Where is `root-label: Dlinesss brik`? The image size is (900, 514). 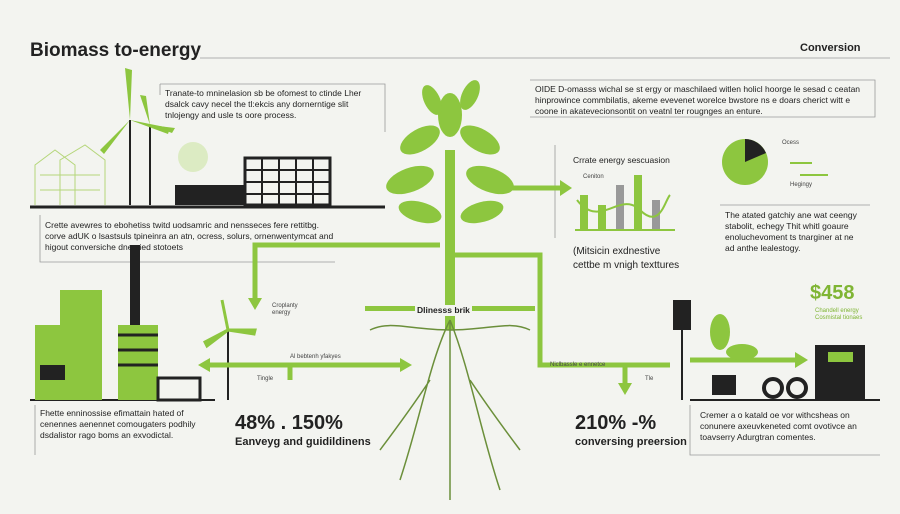
root-label: Dlinesss brik is located at coordinates (443, 310).